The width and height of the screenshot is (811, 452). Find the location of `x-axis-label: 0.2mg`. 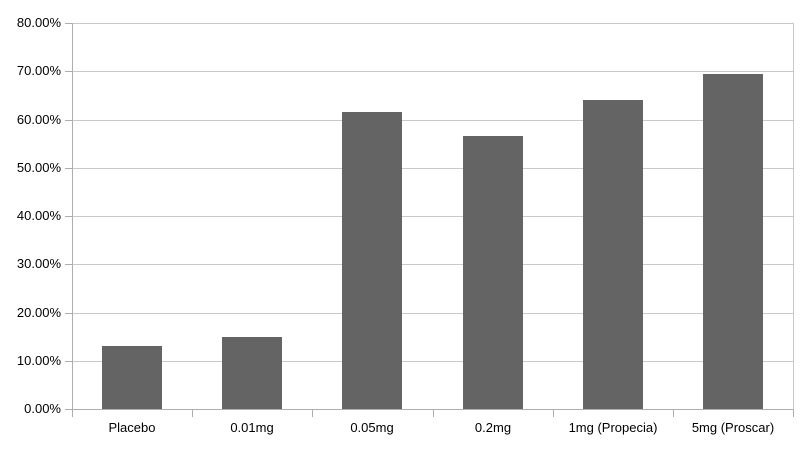

x-axis-label: 0.2mg is located at coordinates (493, 427).